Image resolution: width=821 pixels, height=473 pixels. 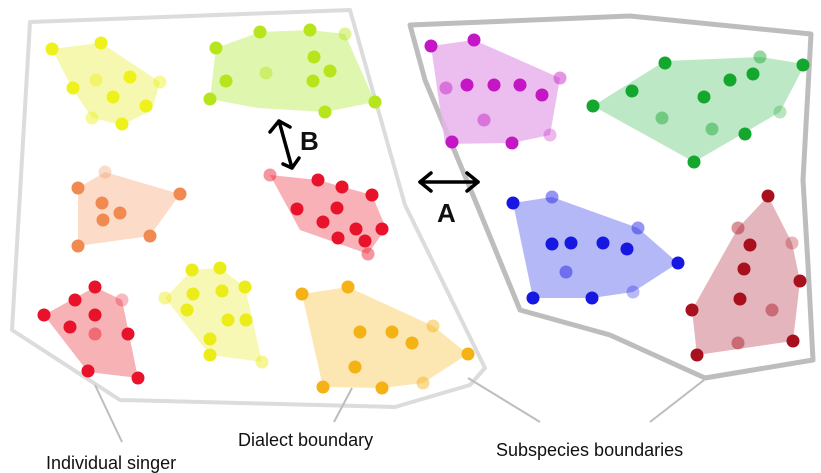 I want to click on singer-group-yellow-bottom-center, so click(x=213, y=315).